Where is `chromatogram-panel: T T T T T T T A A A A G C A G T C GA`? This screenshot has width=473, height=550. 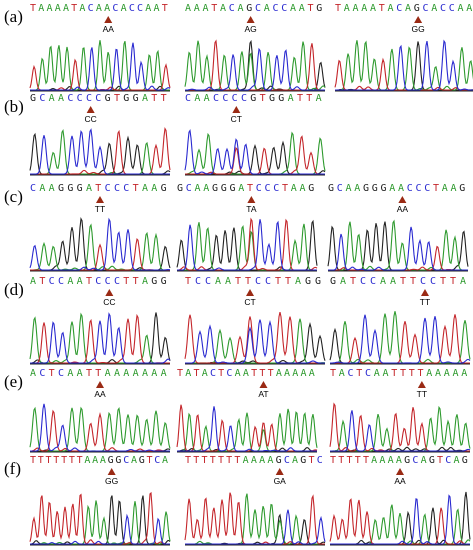 chromatogram-panel: T T T T T T T A A A A G C A G T C GA is located at coordinates (255, 501).